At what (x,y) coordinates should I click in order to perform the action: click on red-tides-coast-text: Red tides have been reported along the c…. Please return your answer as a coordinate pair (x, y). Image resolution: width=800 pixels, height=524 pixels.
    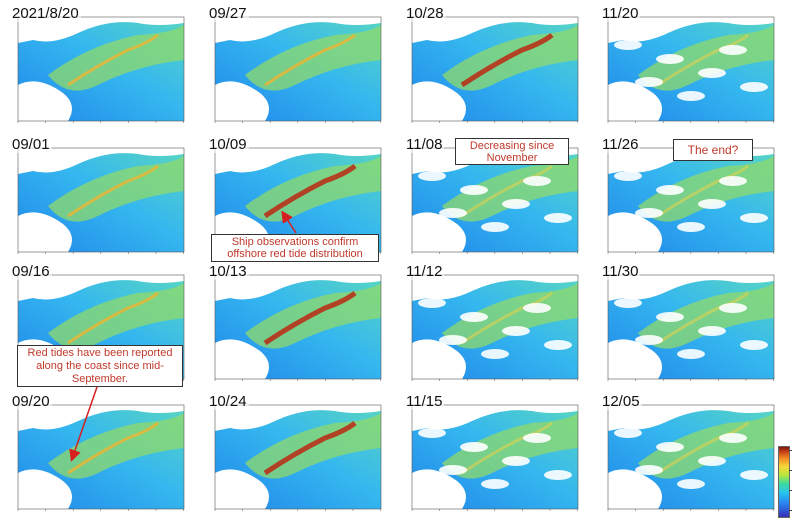
    Looking at the image, I should click on (100, 366).